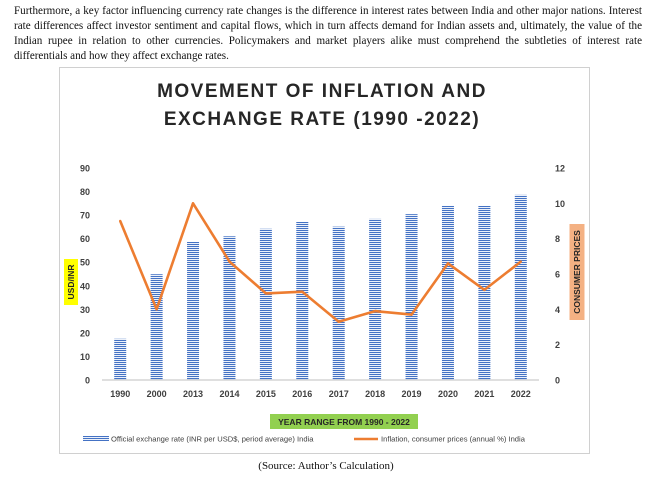  I want to click on x-tick-label: 2018, so click(375, 394).